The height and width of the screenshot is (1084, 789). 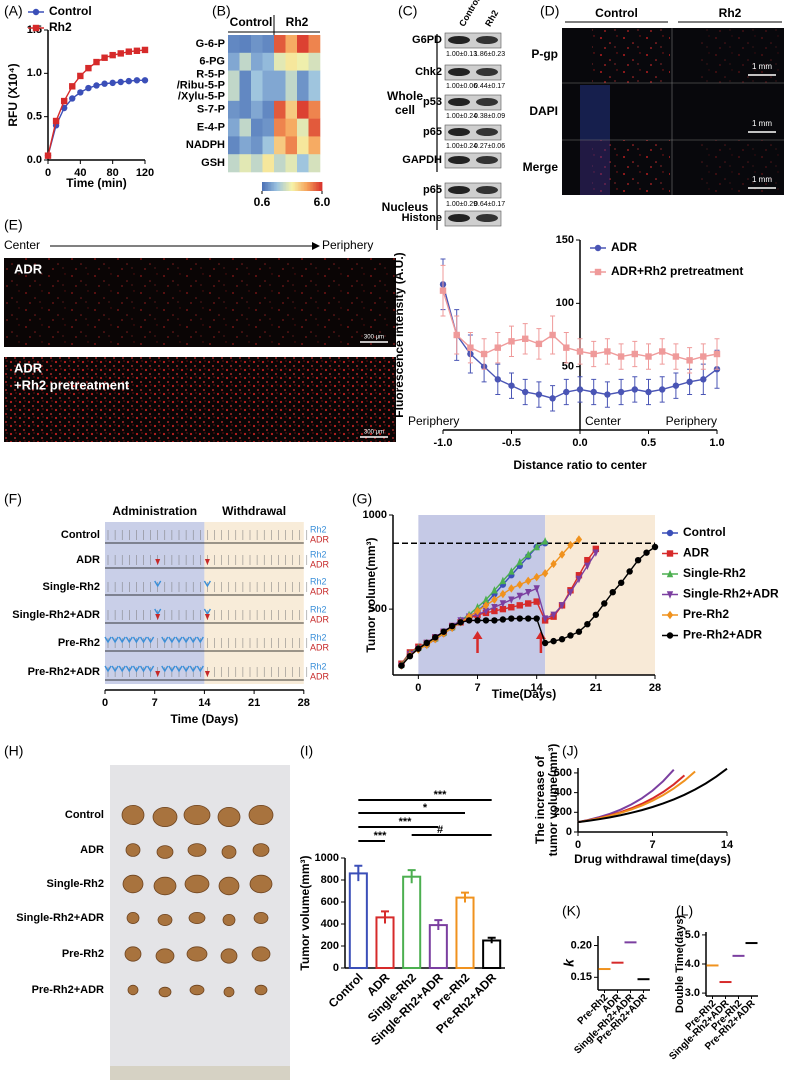 What do you see at coordinates (210, 44) in the screenshot?
I see `row-label: G-6-P` at bounding box center [210, 44].